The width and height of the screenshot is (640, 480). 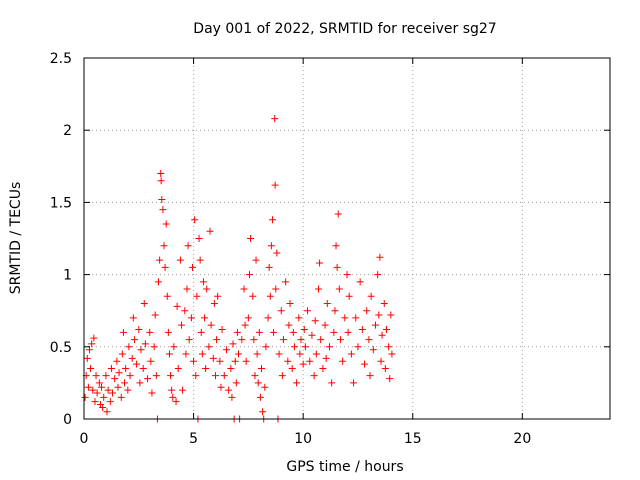 What do you see at coordinates (67, 420) in the screenshot?
I see `y-tick-label: 0` at bounding box center [67, 420].